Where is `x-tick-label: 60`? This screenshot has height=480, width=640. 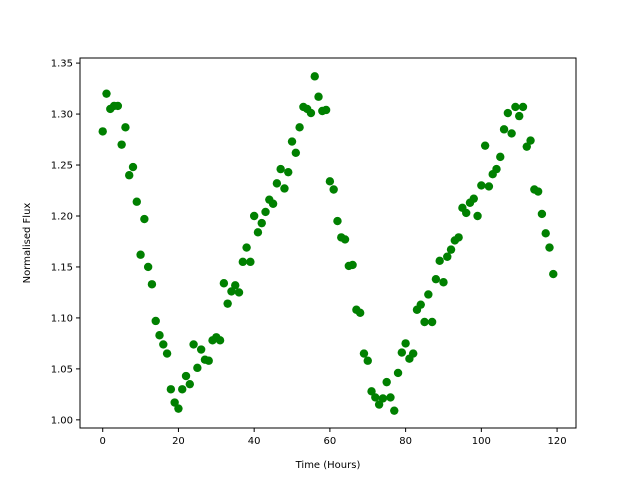 x-tick-label: 60 is located at coordinates (330, 441).